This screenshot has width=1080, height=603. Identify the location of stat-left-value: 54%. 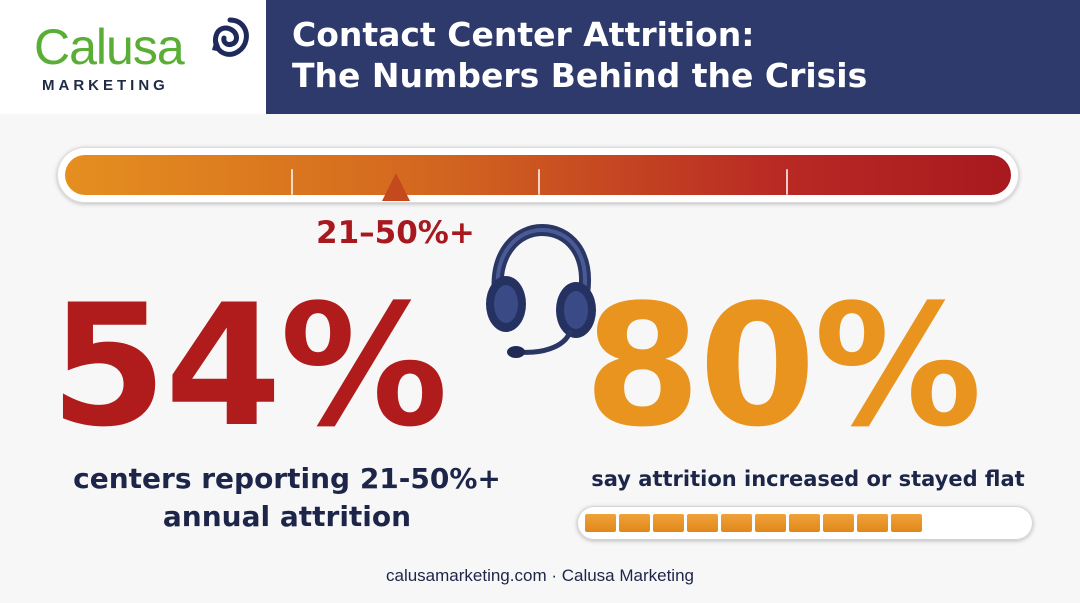
(249, 366).